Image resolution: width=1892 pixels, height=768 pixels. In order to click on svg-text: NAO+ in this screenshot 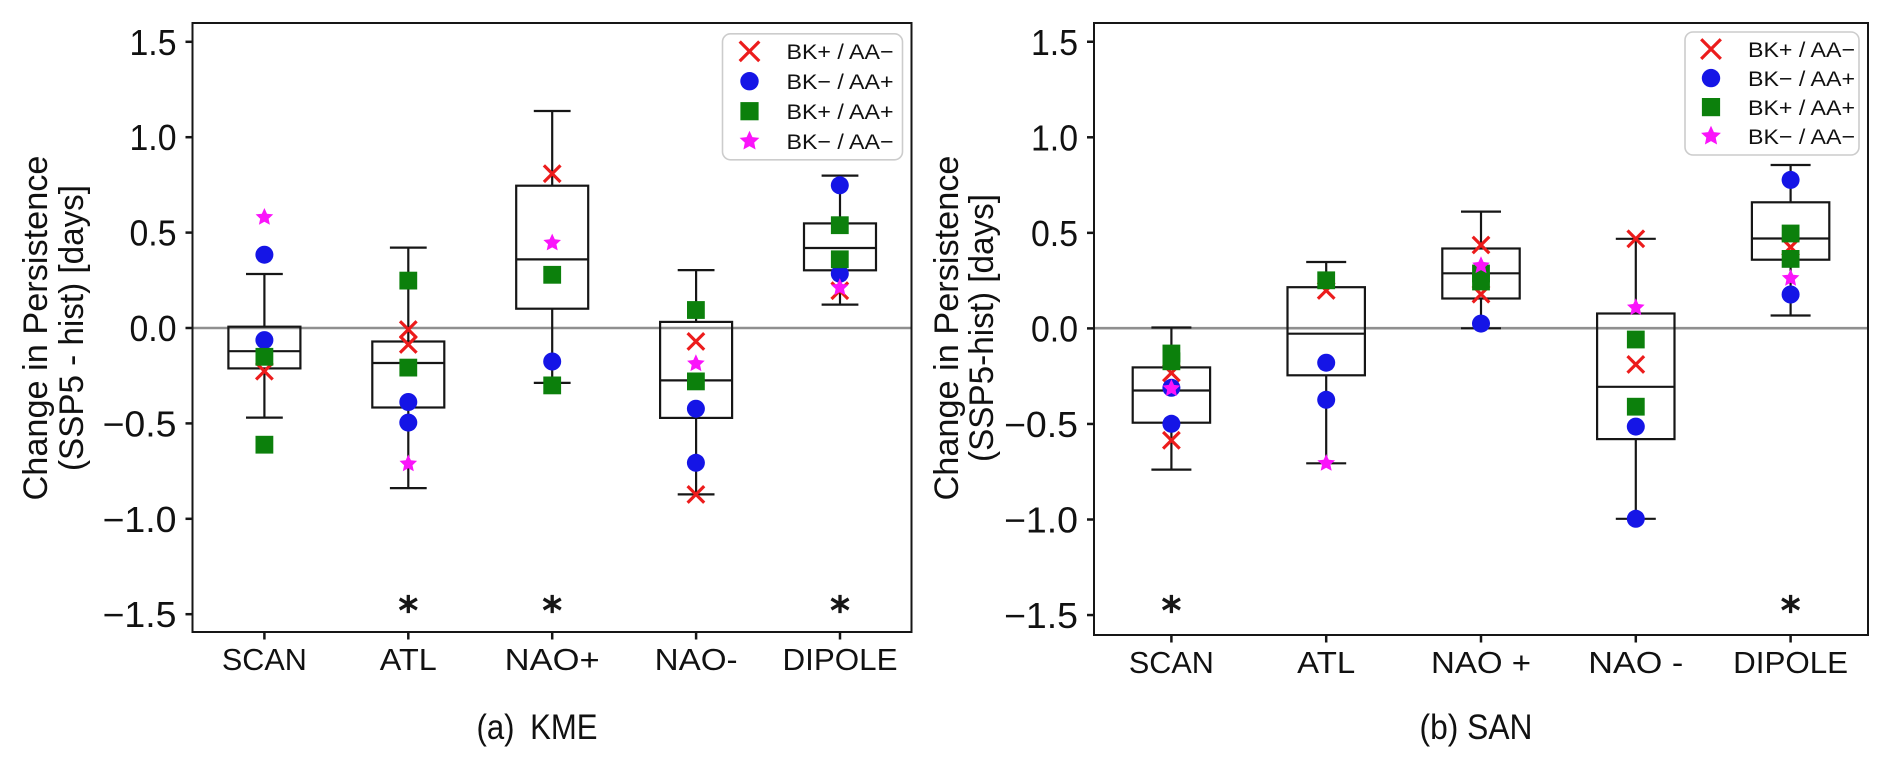, I will do `click(552, 659)`.